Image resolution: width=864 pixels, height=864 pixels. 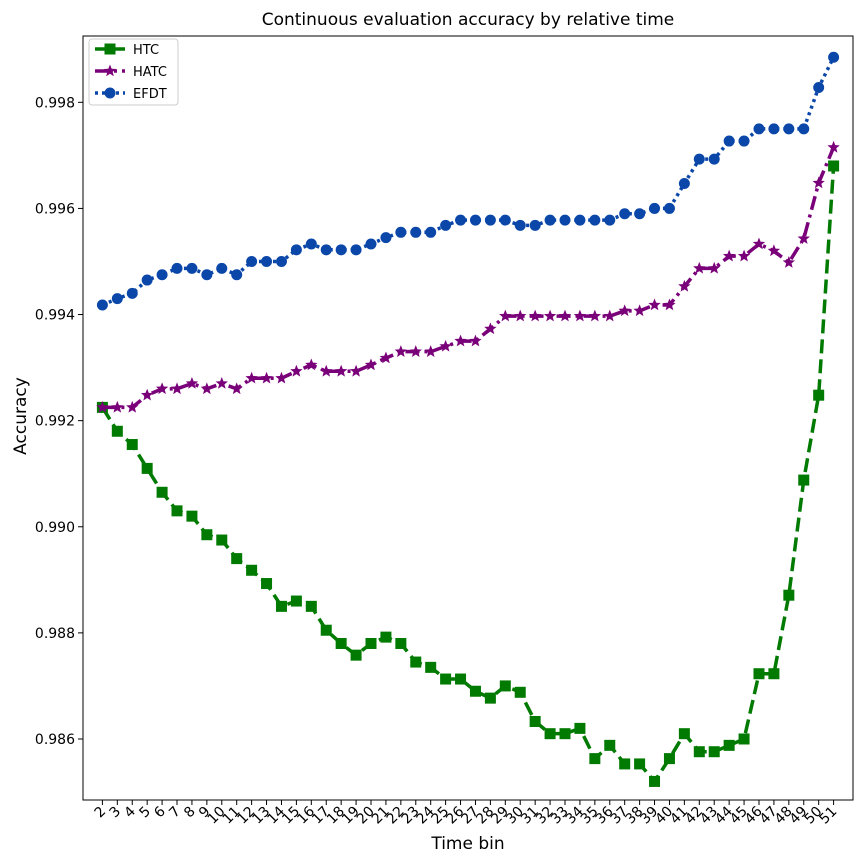 What do you see at coordinates (55, 316) in the screenshot?
I see `y-tick-label: 0.994` at bounding box center [55, 316].